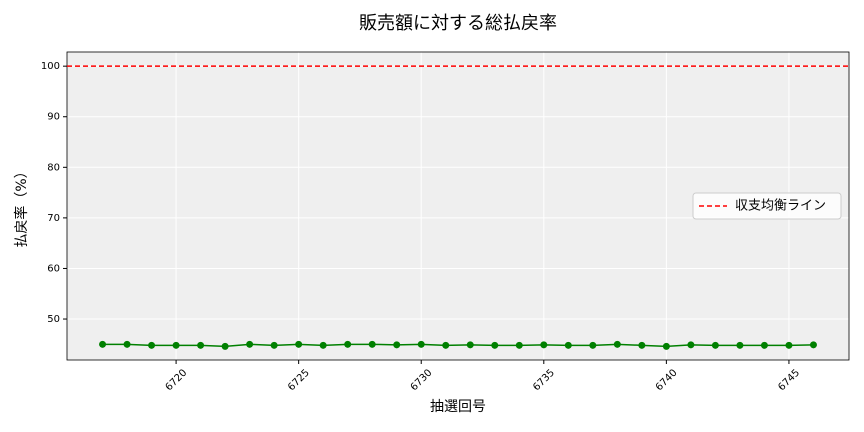  What do you see at coordinates (53, 167) in the screenshot?
I see `y-tick-label: 80` at bounding box center [53, 167].